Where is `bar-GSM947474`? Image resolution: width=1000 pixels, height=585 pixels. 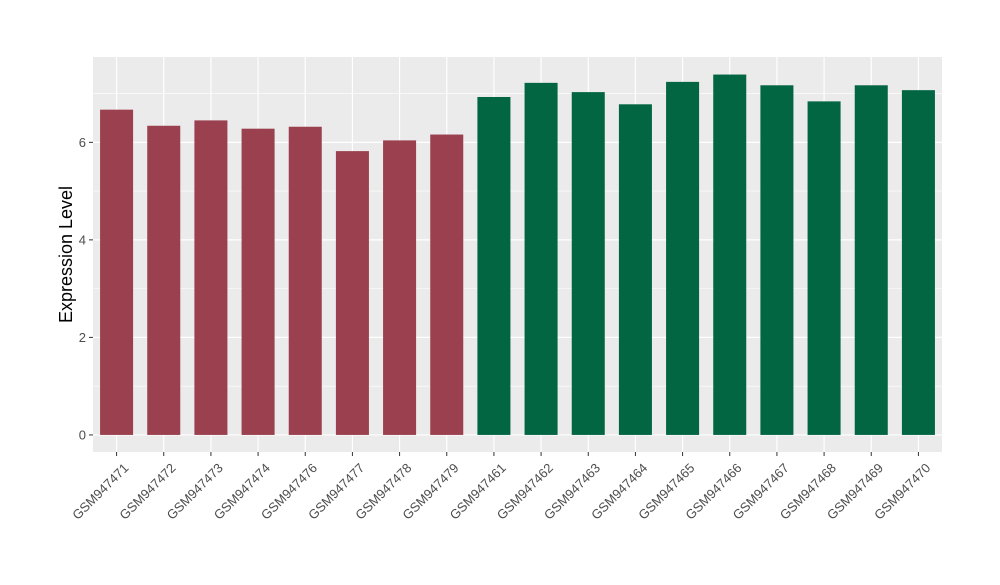
bar-GSM947474 is located at coordinates (258, 281).